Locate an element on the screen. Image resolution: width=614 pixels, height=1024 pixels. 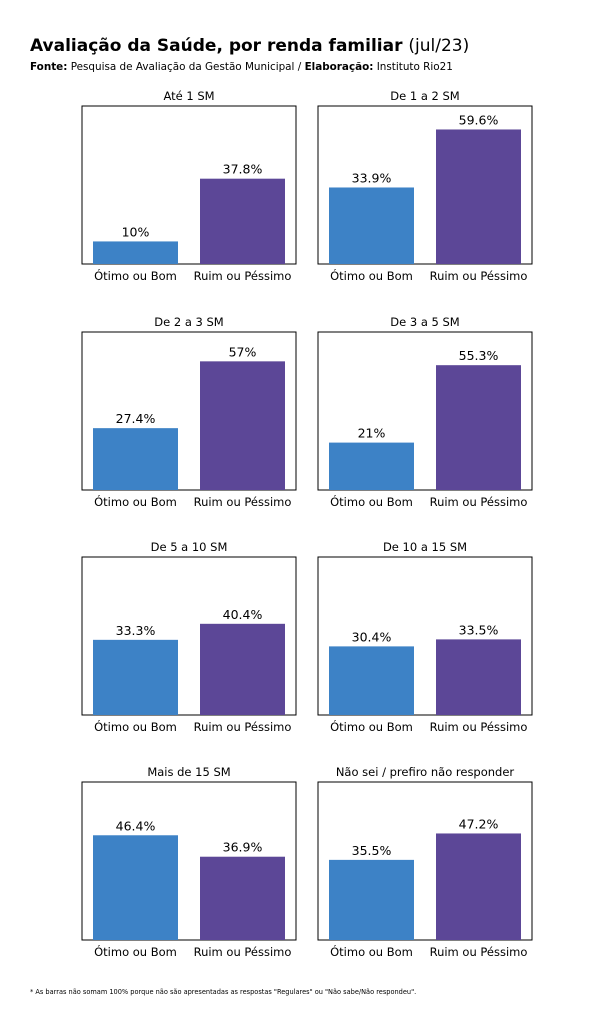
credit-text: Instituto Rio21 is located at coordinates (414, 67).